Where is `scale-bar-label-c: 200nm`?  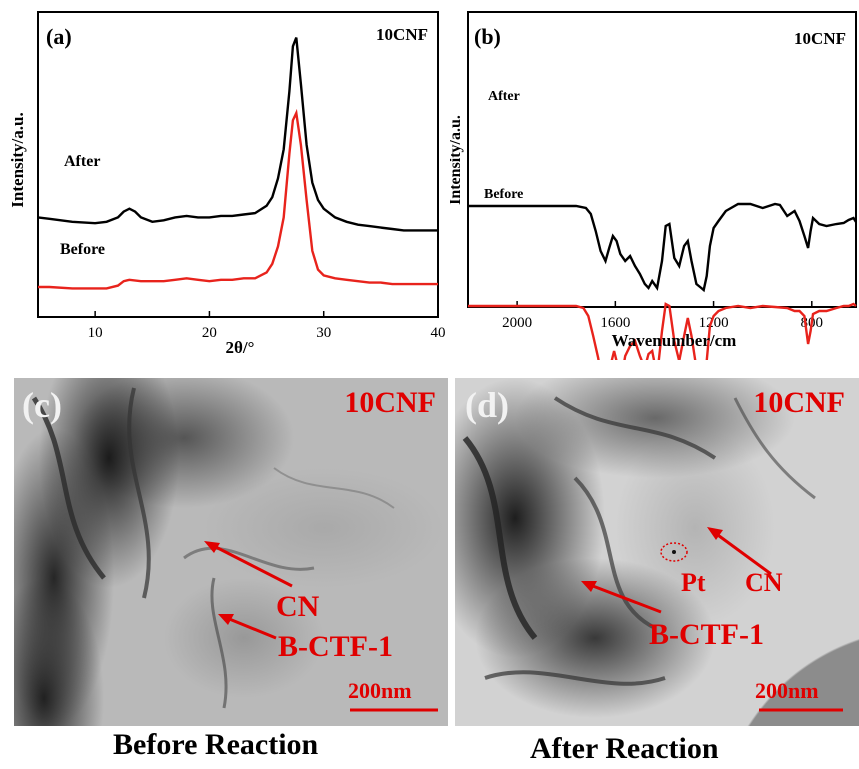
scale-bar-label-c: 200nm is located at coordinates (380, 690).